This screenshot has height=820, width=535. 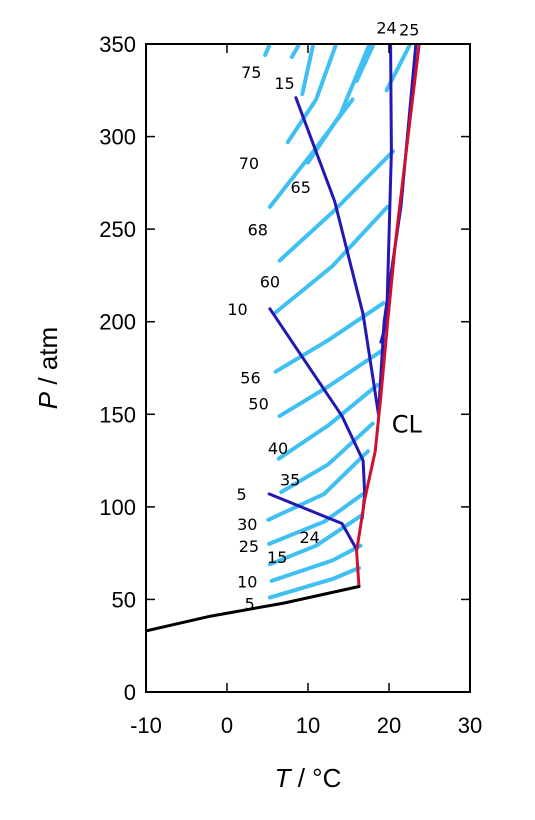 What do you see at coordinates (250, 378) in the screenshot?
I see `curve-label: 56` at bounding box center [250, 378].